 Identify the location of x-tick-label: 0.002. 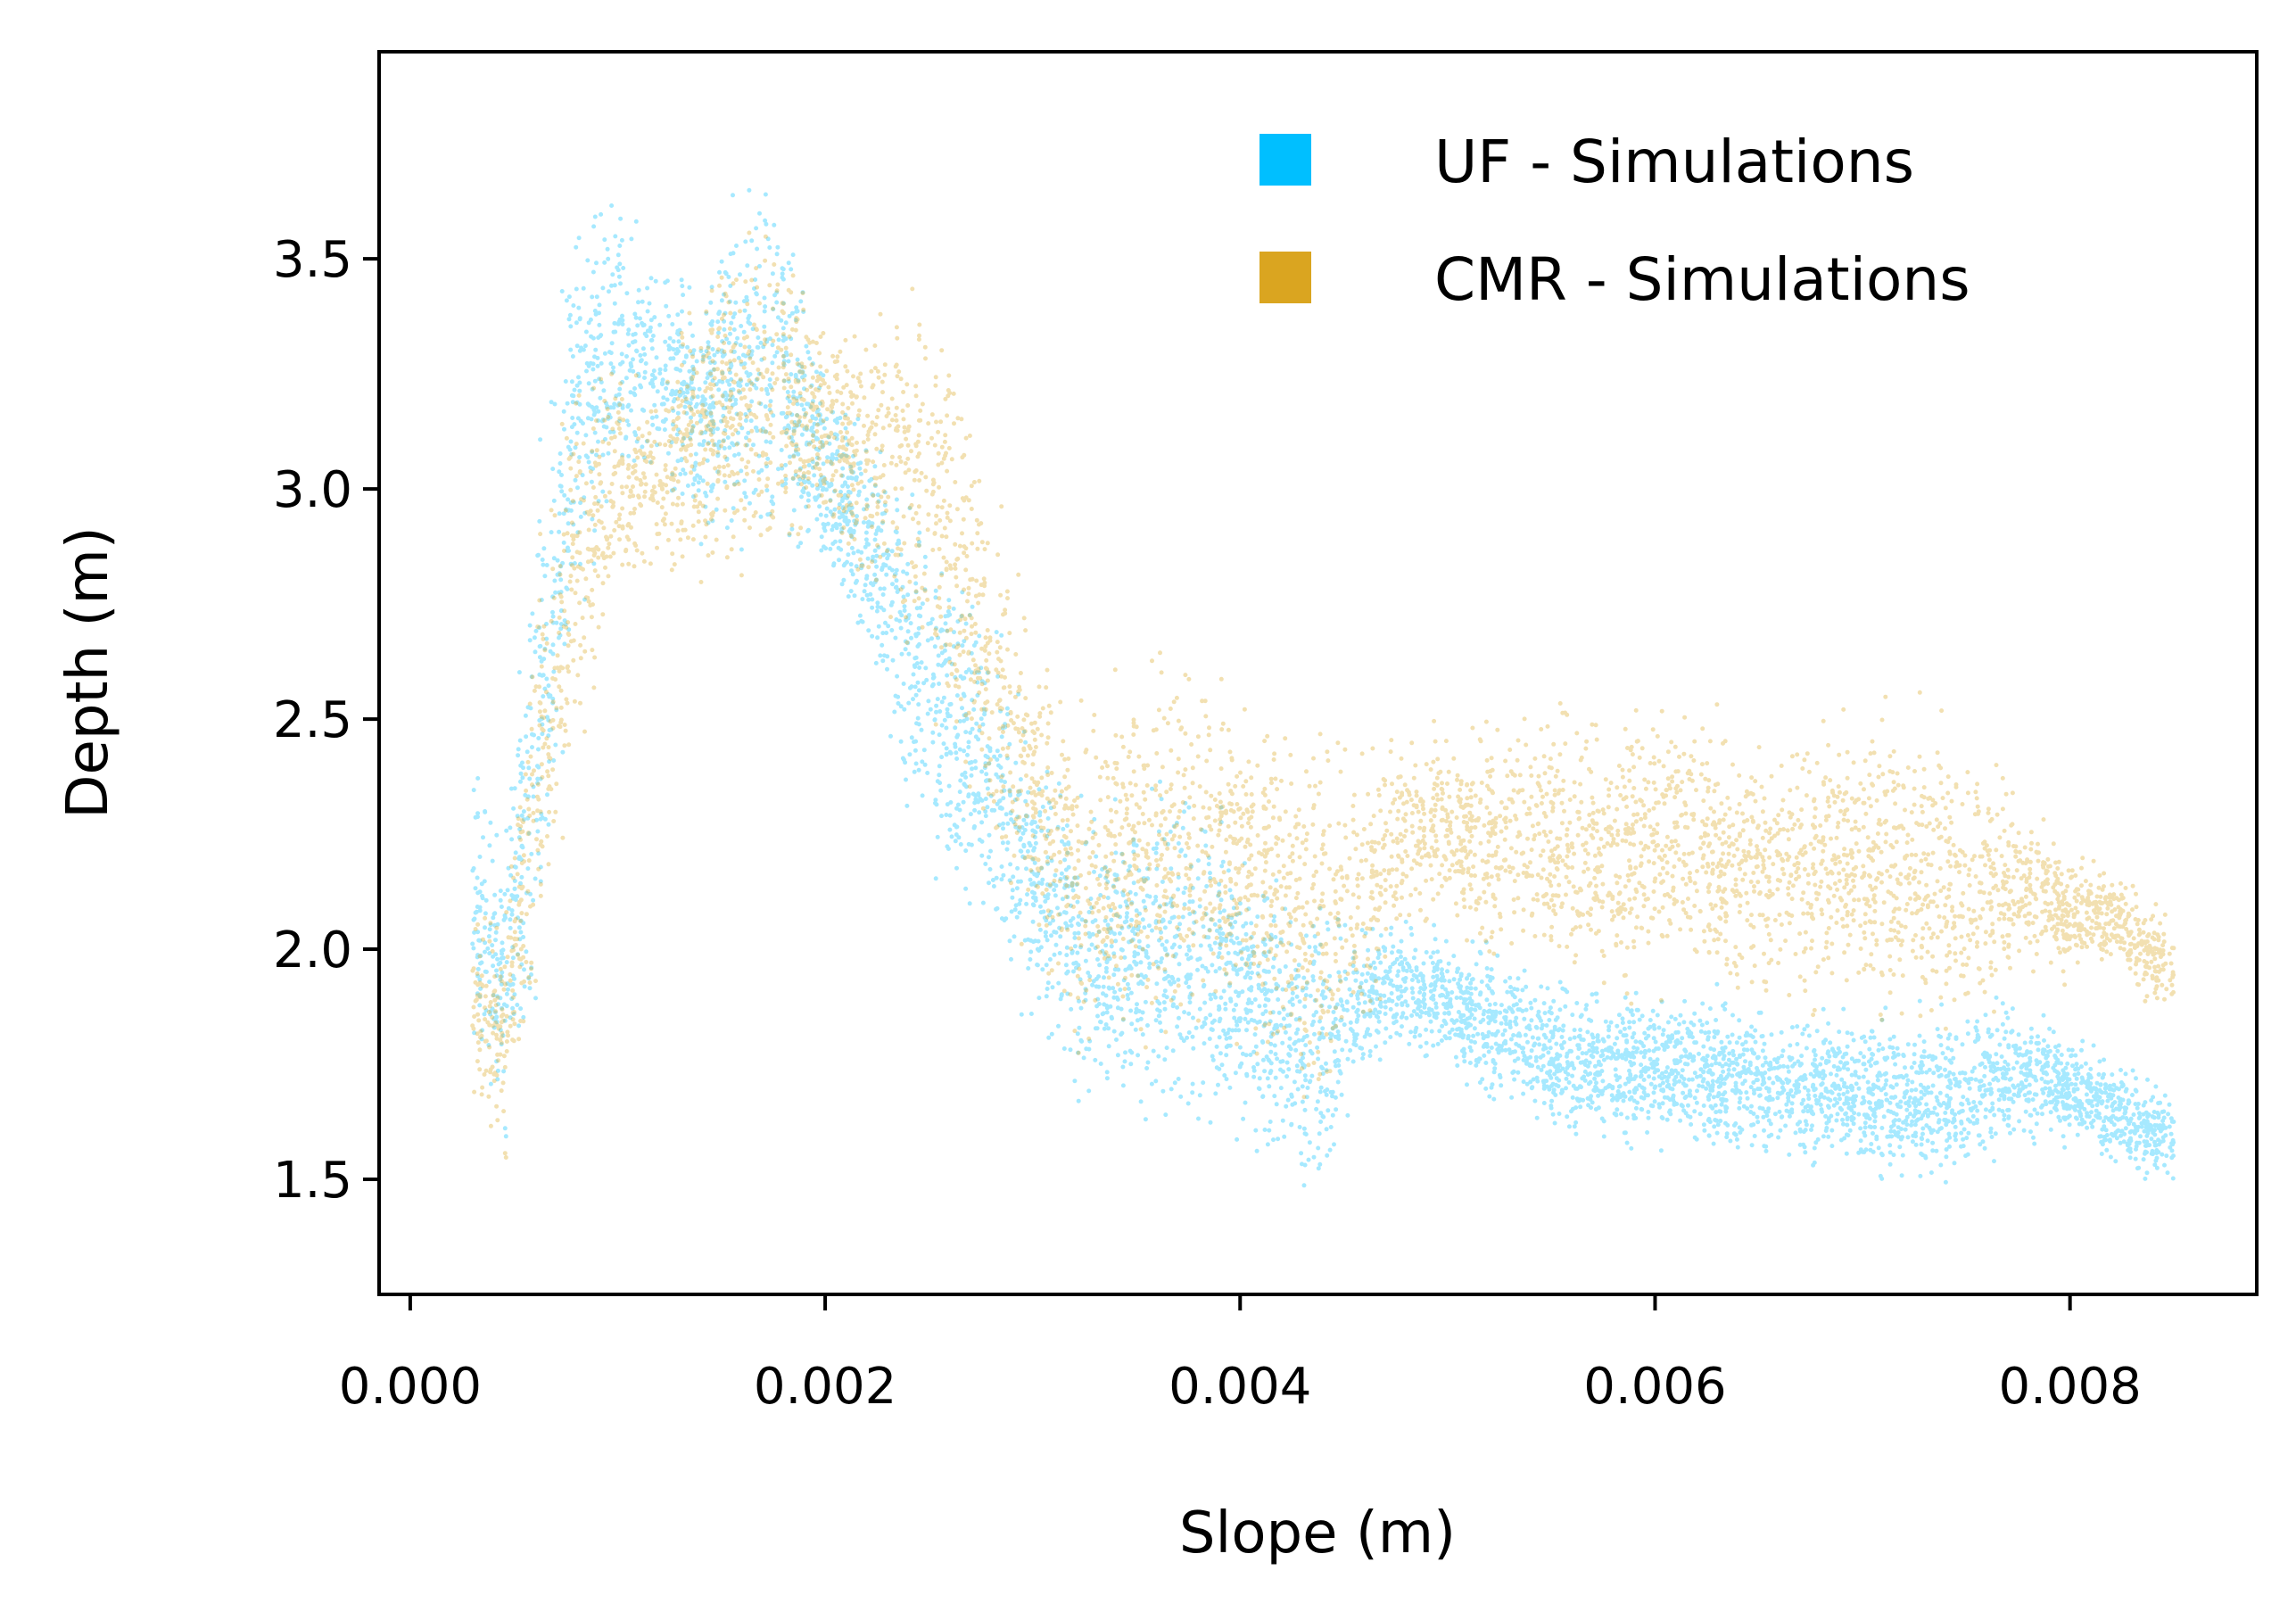
(825, 1387).